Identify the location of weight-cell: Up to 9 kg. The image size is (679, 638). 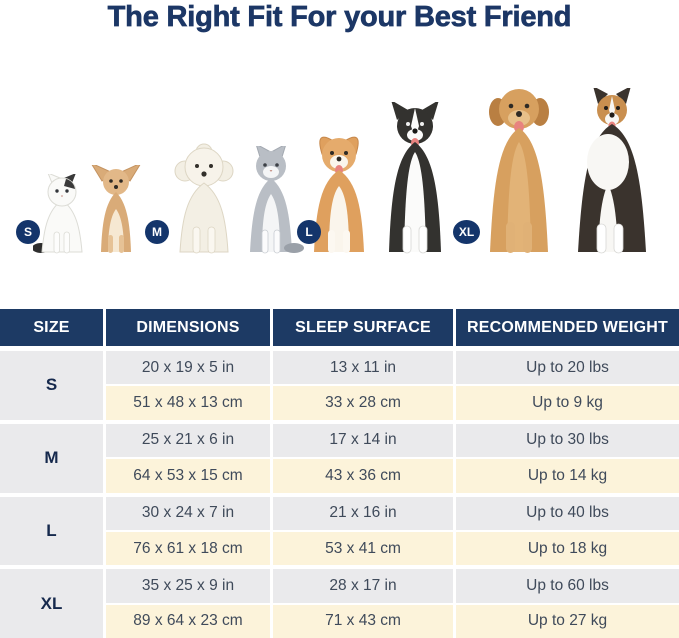
(567, 403).